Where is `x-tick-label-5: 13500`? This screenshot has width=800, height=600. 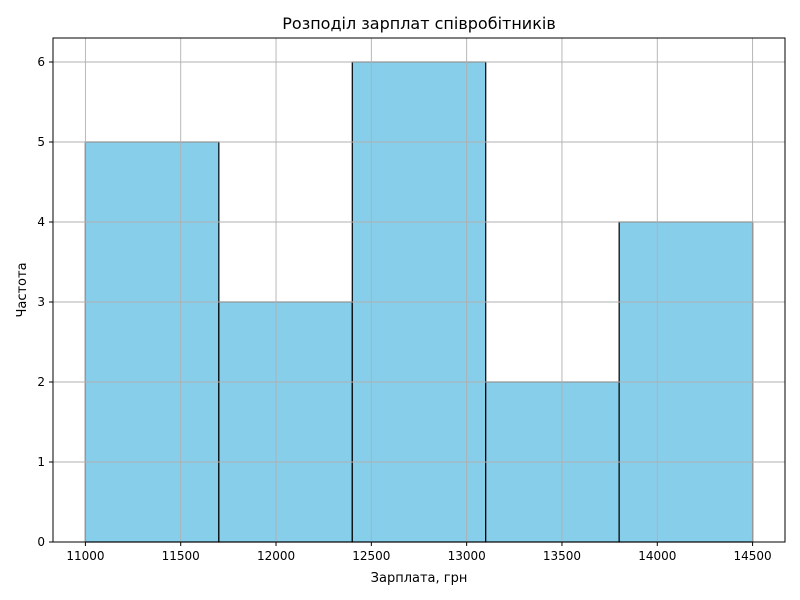
x-tick-label-5: 13500 is located at coordinates (562, 556).